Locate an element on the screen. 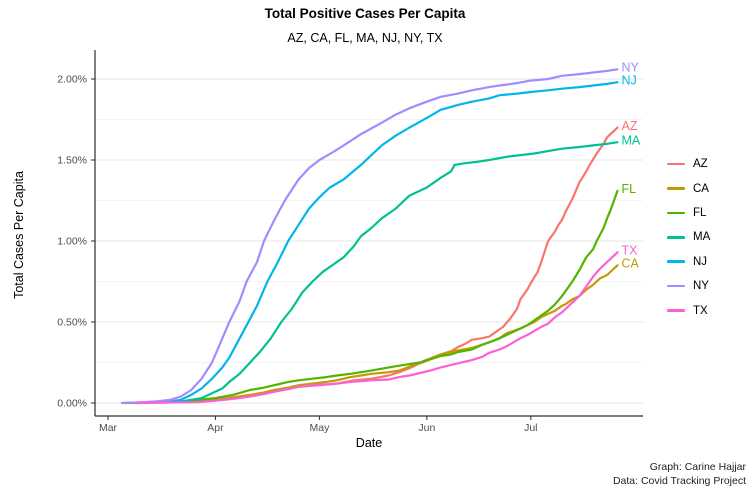 Image resolution: width=753 pixels, height=501 pixels. legend-label: CA is located at coordinates (701, 188).